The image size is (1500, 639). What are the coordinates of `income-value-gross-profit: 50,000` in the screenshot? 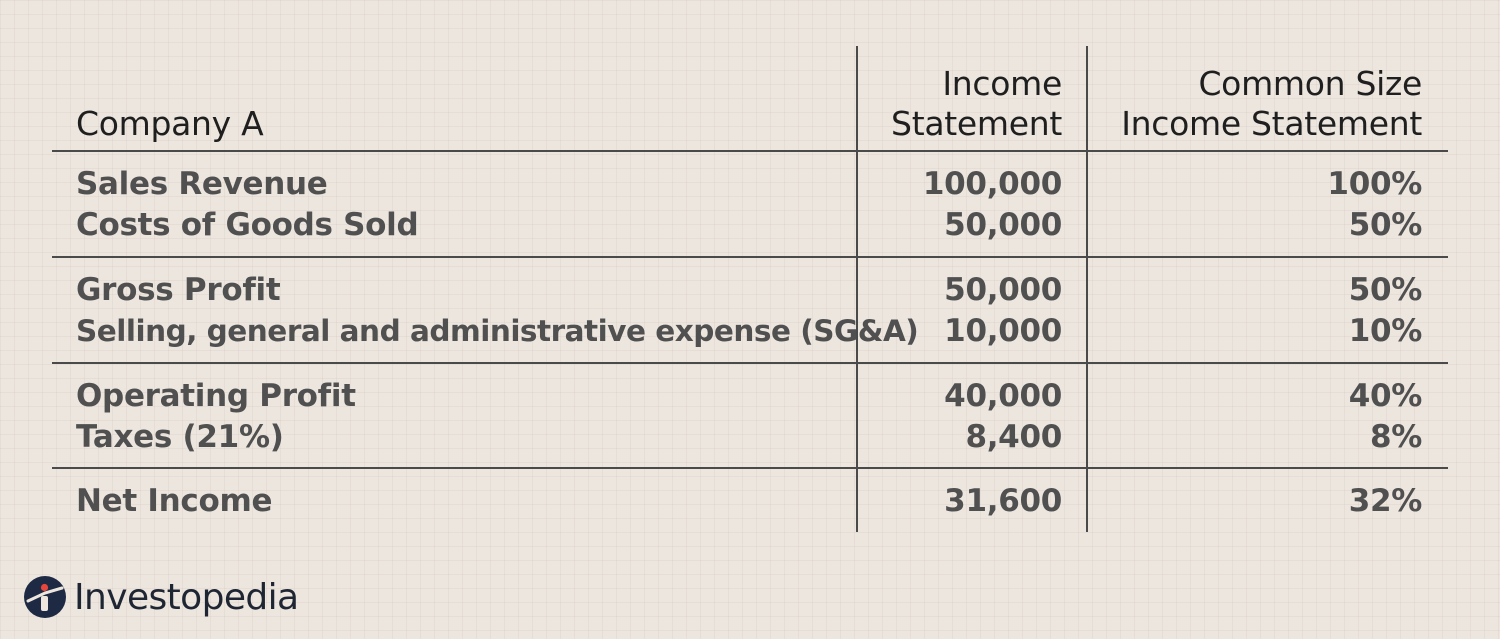 It's located at (1003, 290).